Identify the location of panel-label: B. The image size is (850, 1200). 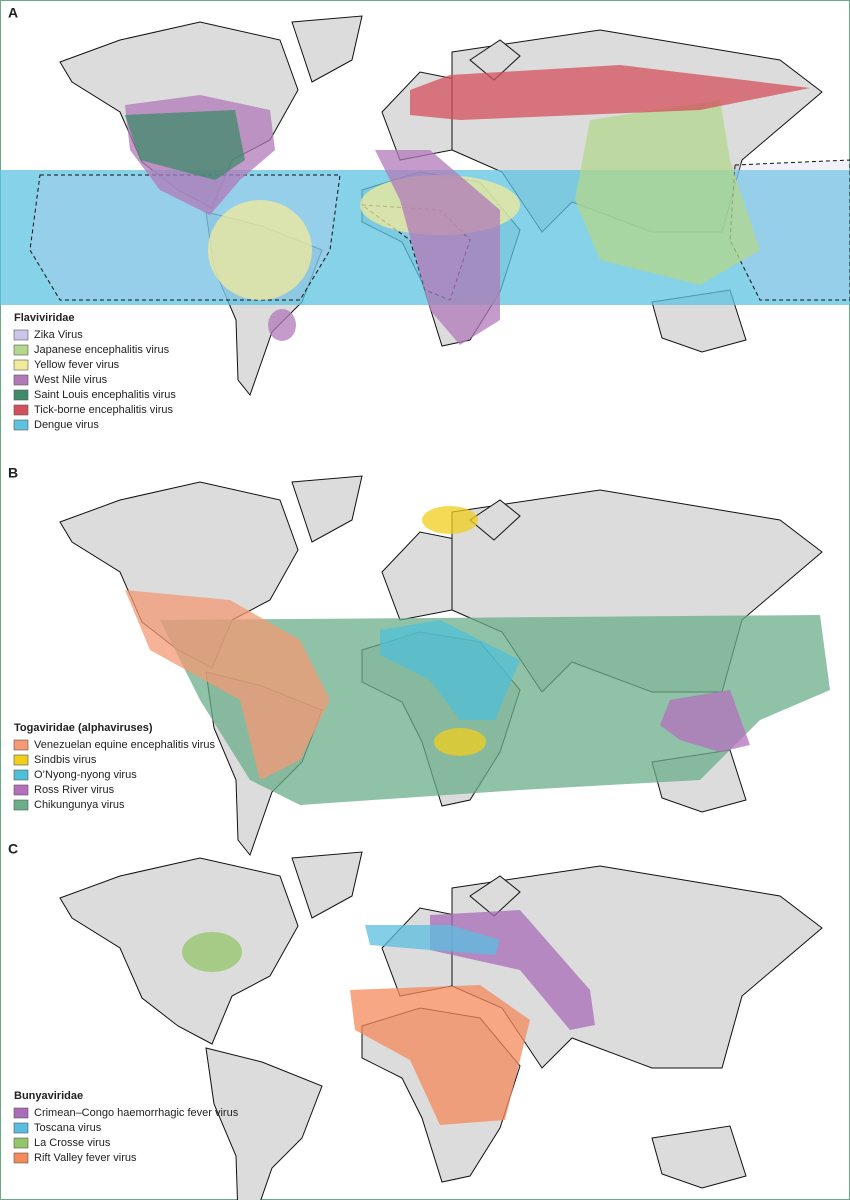
(13, 473).